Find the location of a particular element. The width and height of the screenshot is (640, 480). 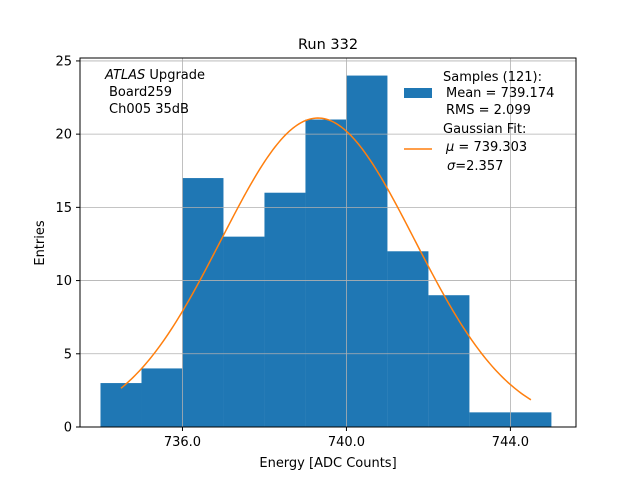

annotation-line-1: ATLAS Upgrade is located at coordinates (154, 75).